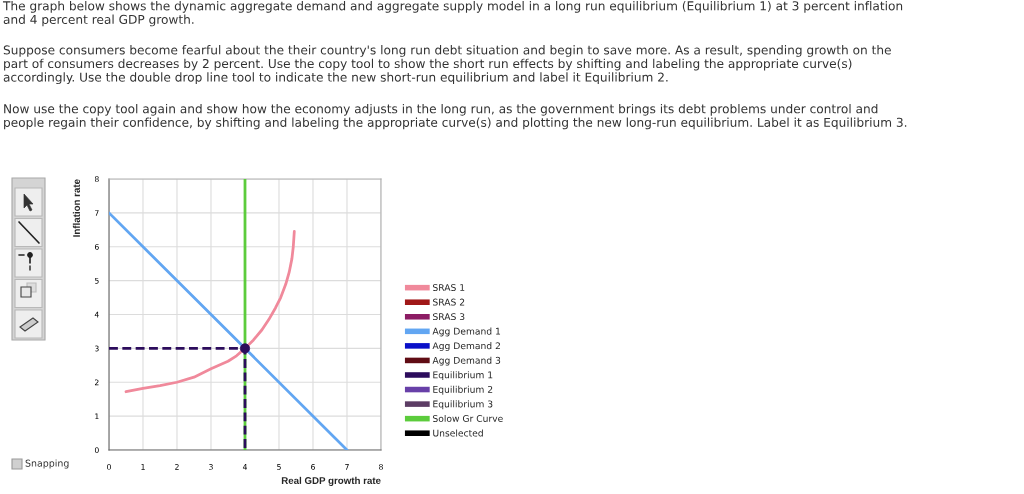 This screenshot has height=494, width=1024. What do you see at coordinates (210, 312) in the screenshot?
I see `line-series` at bounding box center [210, 312].